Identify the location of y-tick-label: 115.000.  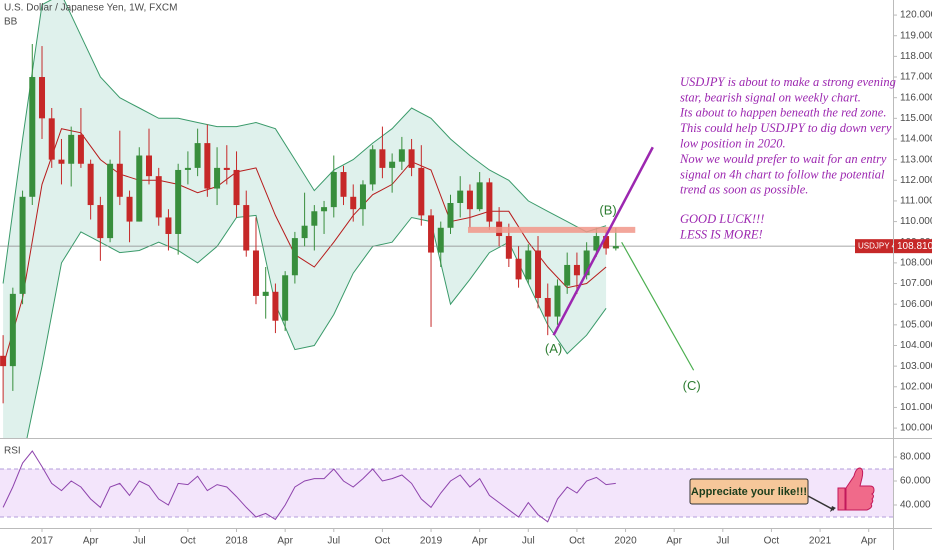
(916, 118).